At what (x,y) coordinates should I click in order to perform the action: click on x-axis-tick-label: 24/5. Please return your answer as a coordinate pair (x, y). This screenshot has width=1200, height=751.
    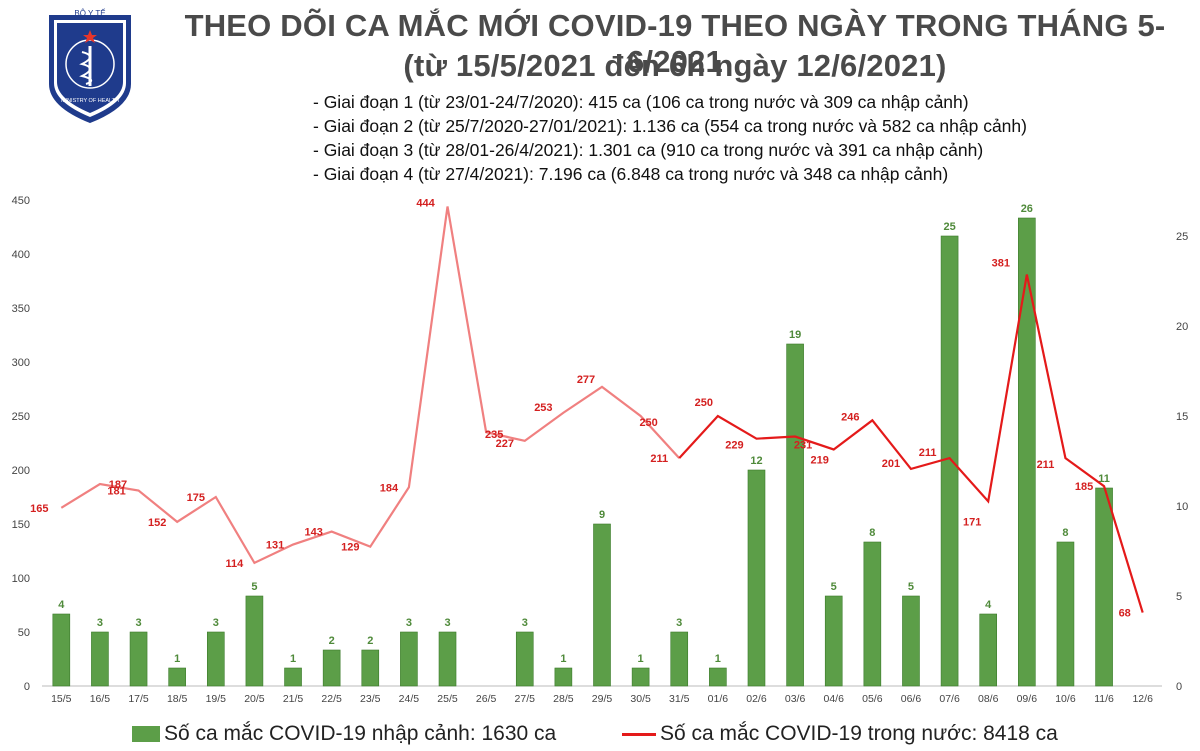
    Looking at the image, I should click on (409, 699).